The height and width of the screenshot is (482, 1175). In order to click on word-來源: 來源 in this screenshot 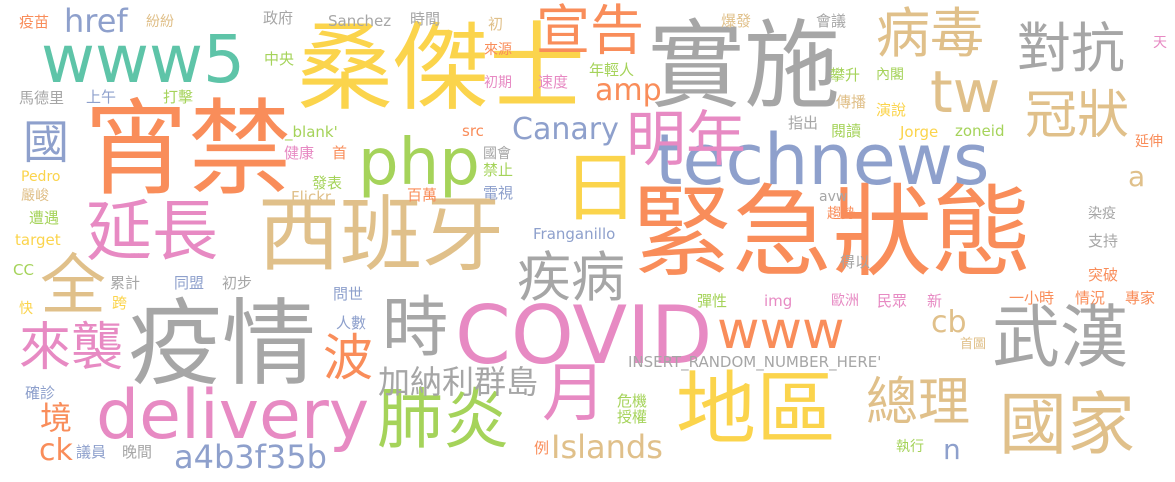, I will do `click(498, 50)`.